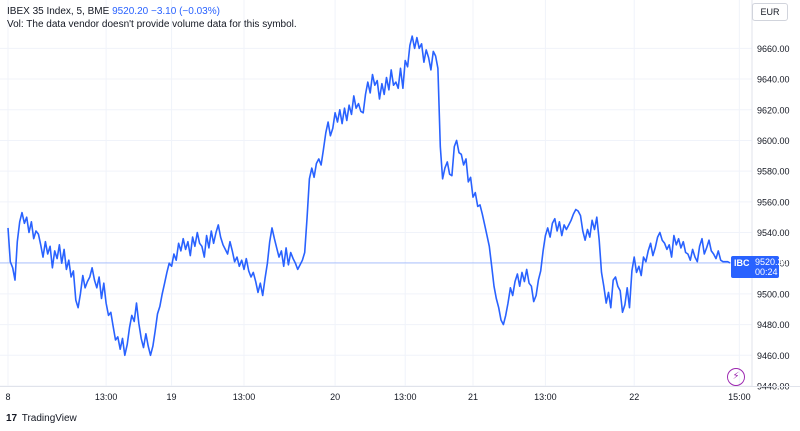 Image resolution: width=800 pixels, height=431 pixels. Describe the element at coordinates (770, 12) in the screenshot. I see `currency-button: EUR` at that location.